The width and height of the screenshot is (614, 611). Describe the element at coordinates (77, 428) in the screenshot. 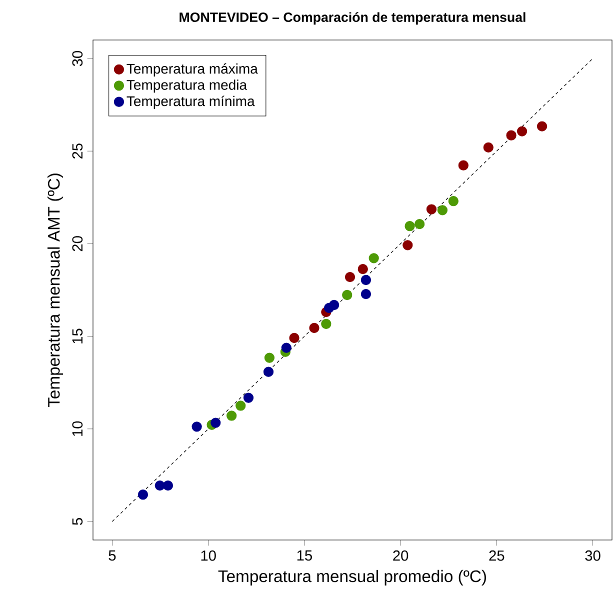

I see `y-tick-label: 10` at that location.